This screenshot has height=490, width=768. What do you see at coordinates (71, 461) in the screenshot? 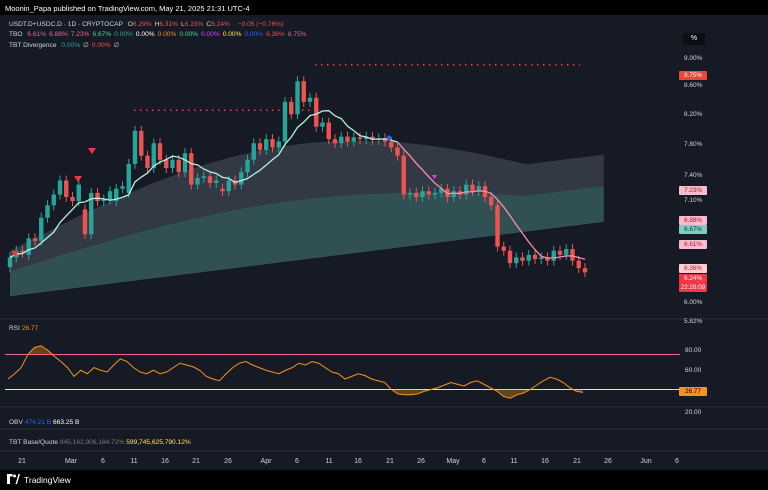
I see `time-tick-label: Mar` at bounding box center [71, 461].